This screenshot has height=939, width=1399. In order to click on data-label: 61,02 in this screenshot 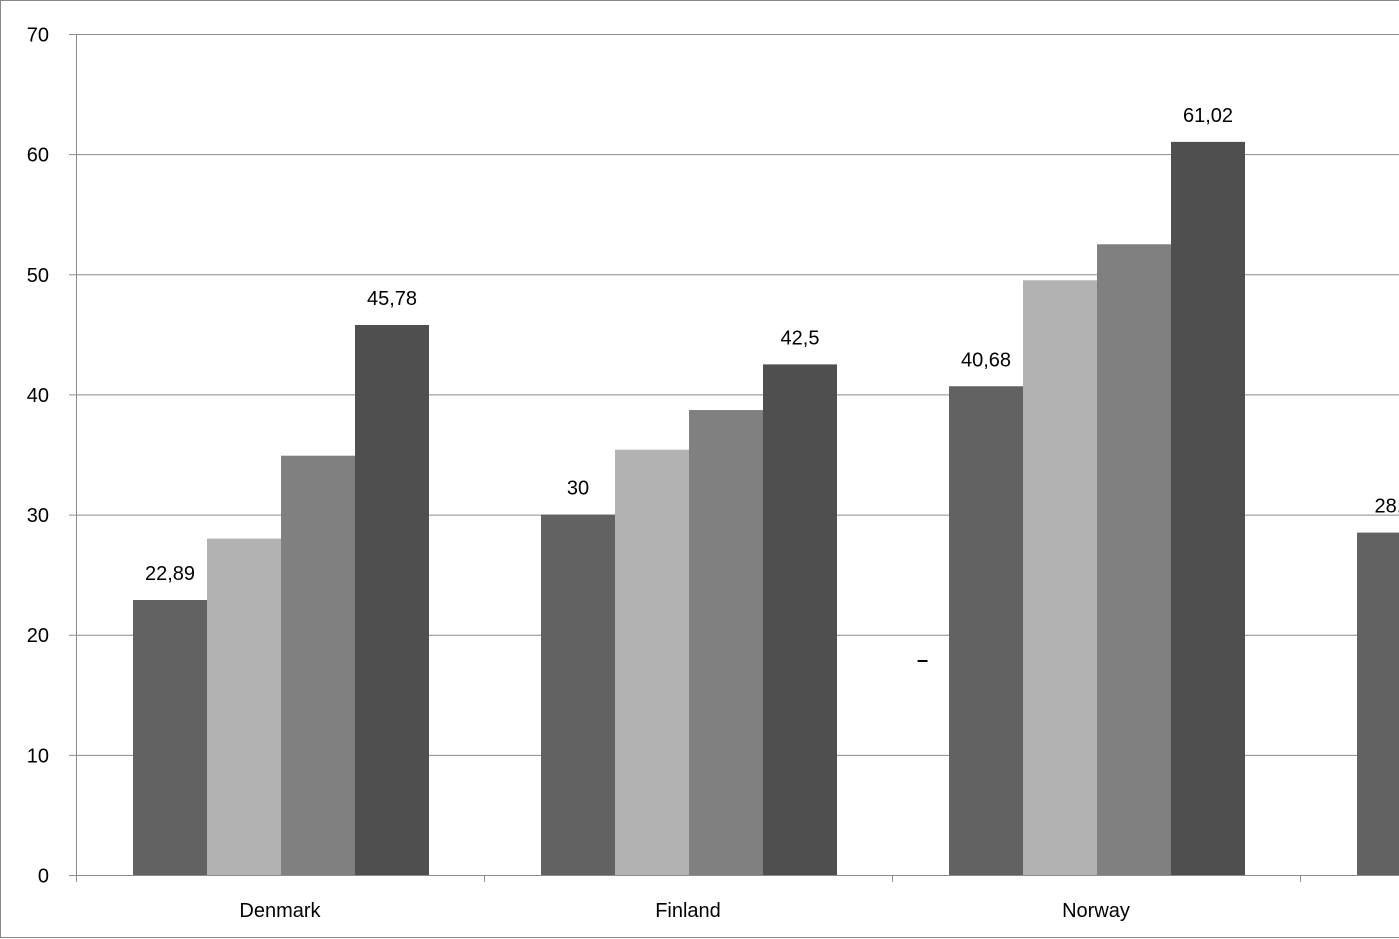, I will do `click(1208, 116)`.